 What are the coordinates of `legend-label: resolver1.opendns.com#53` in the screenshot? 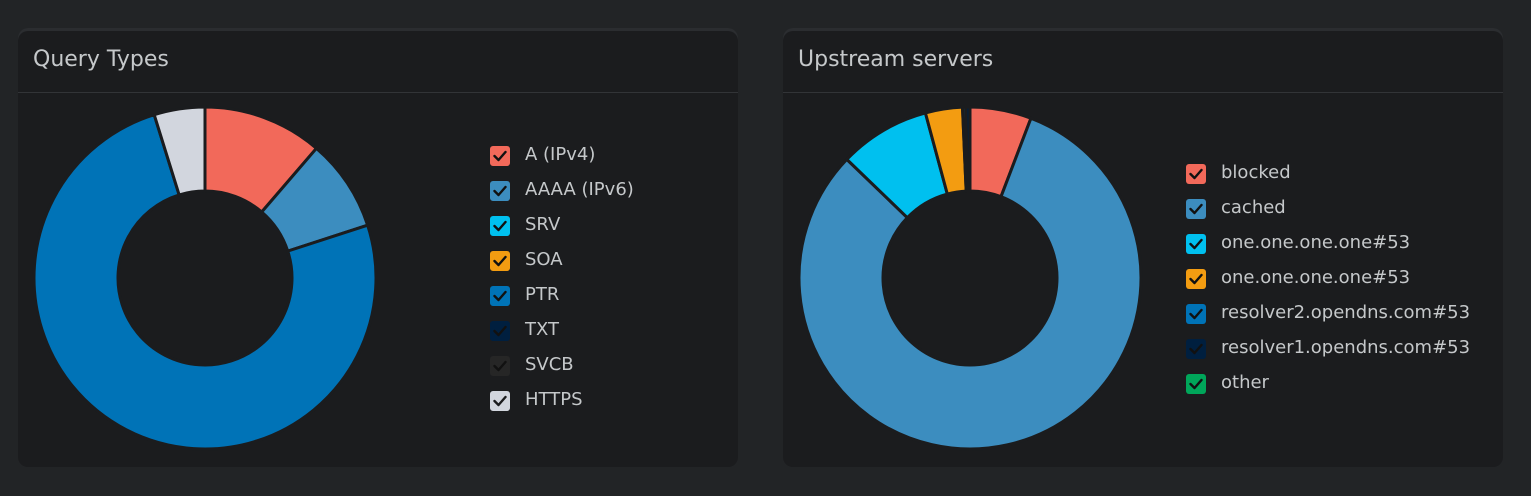 It's located at (1346, 347).